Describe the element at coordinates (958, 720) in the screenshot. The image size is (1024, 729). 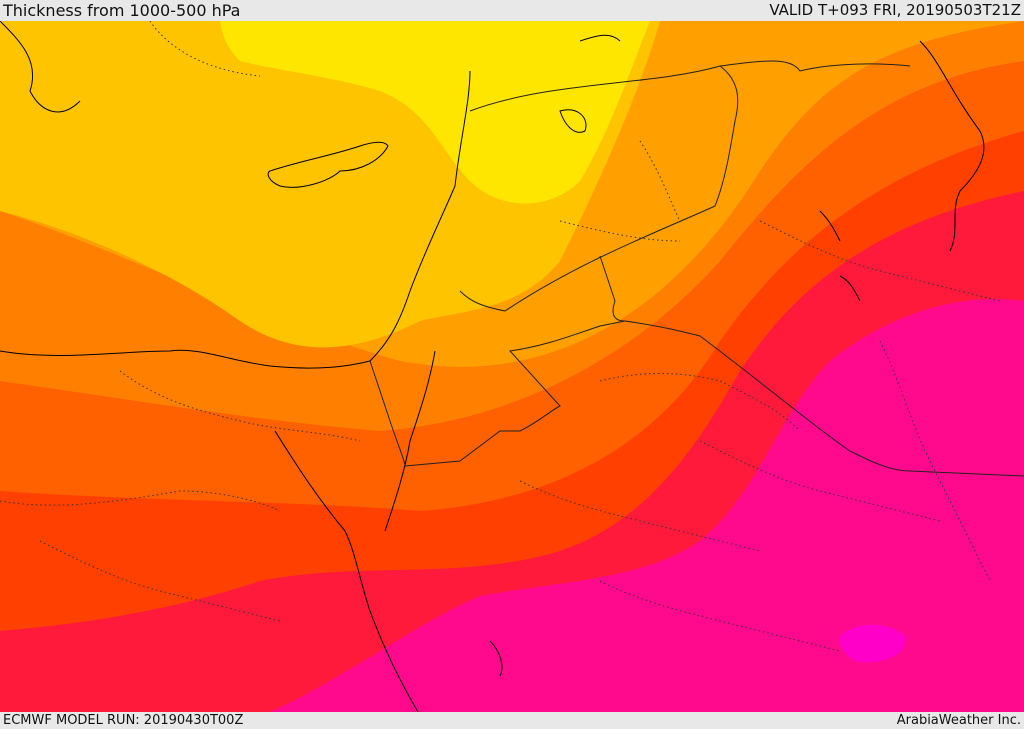
I see `credit: ArabiaWeather Inc.` at that location.